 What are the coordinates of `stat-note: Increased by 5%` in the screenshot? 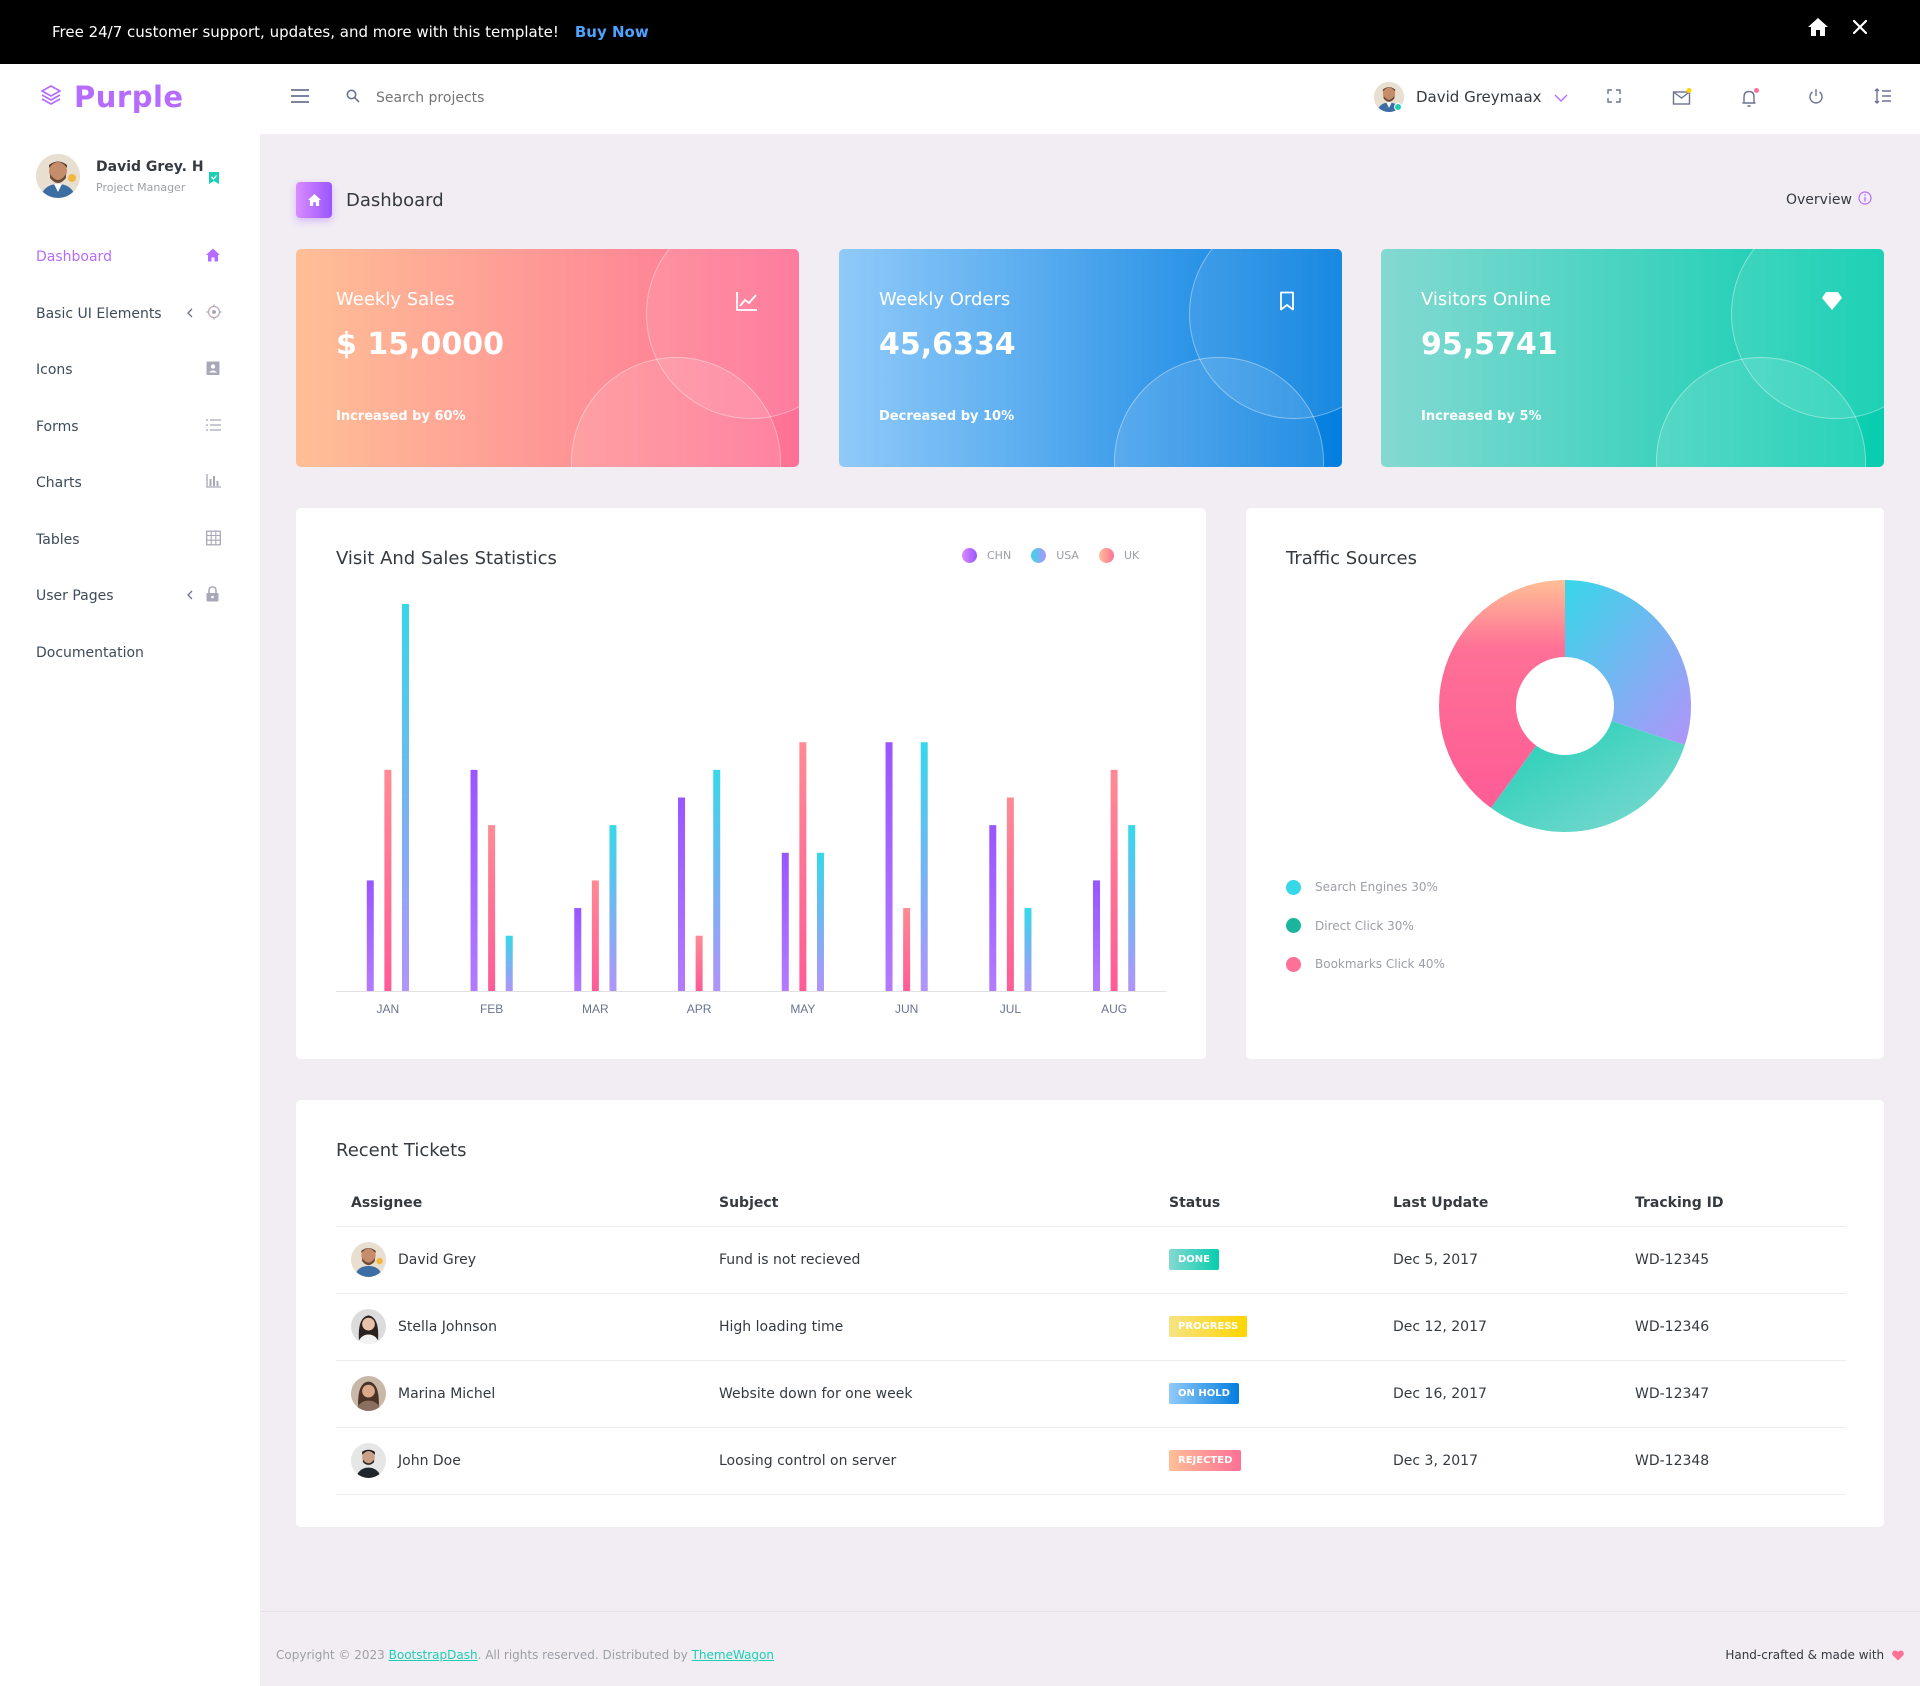 It's located at (1481, 416).